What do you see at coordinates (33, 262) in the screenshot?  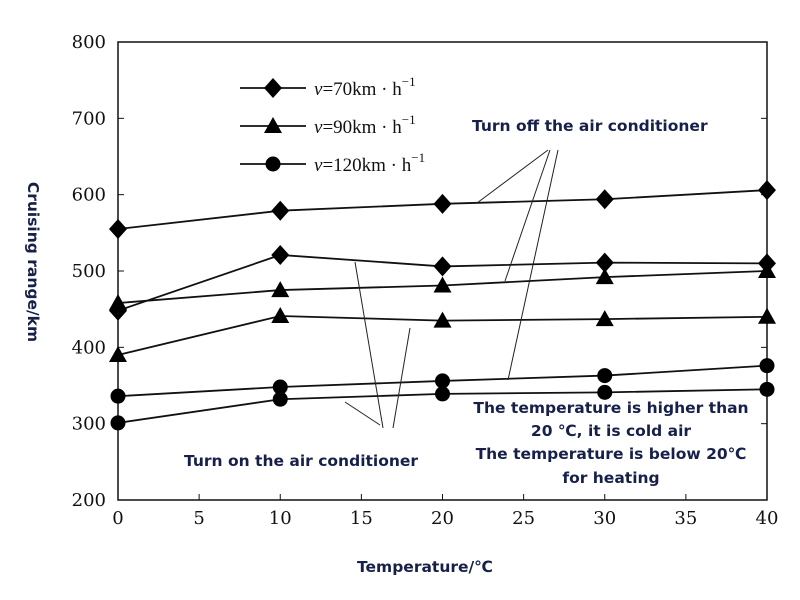 I see `y-axis-label: Cruising range/km` at bounding box center [33, 262].